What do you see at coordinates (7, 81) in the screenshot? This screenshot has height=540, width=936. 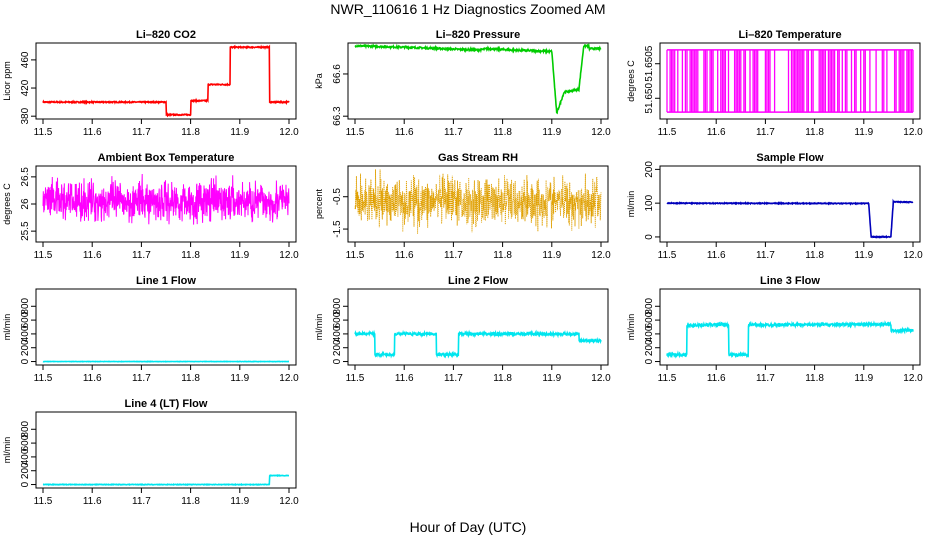 I see `y-axis-label: Licor ppm` at bounding box center [7, 81].